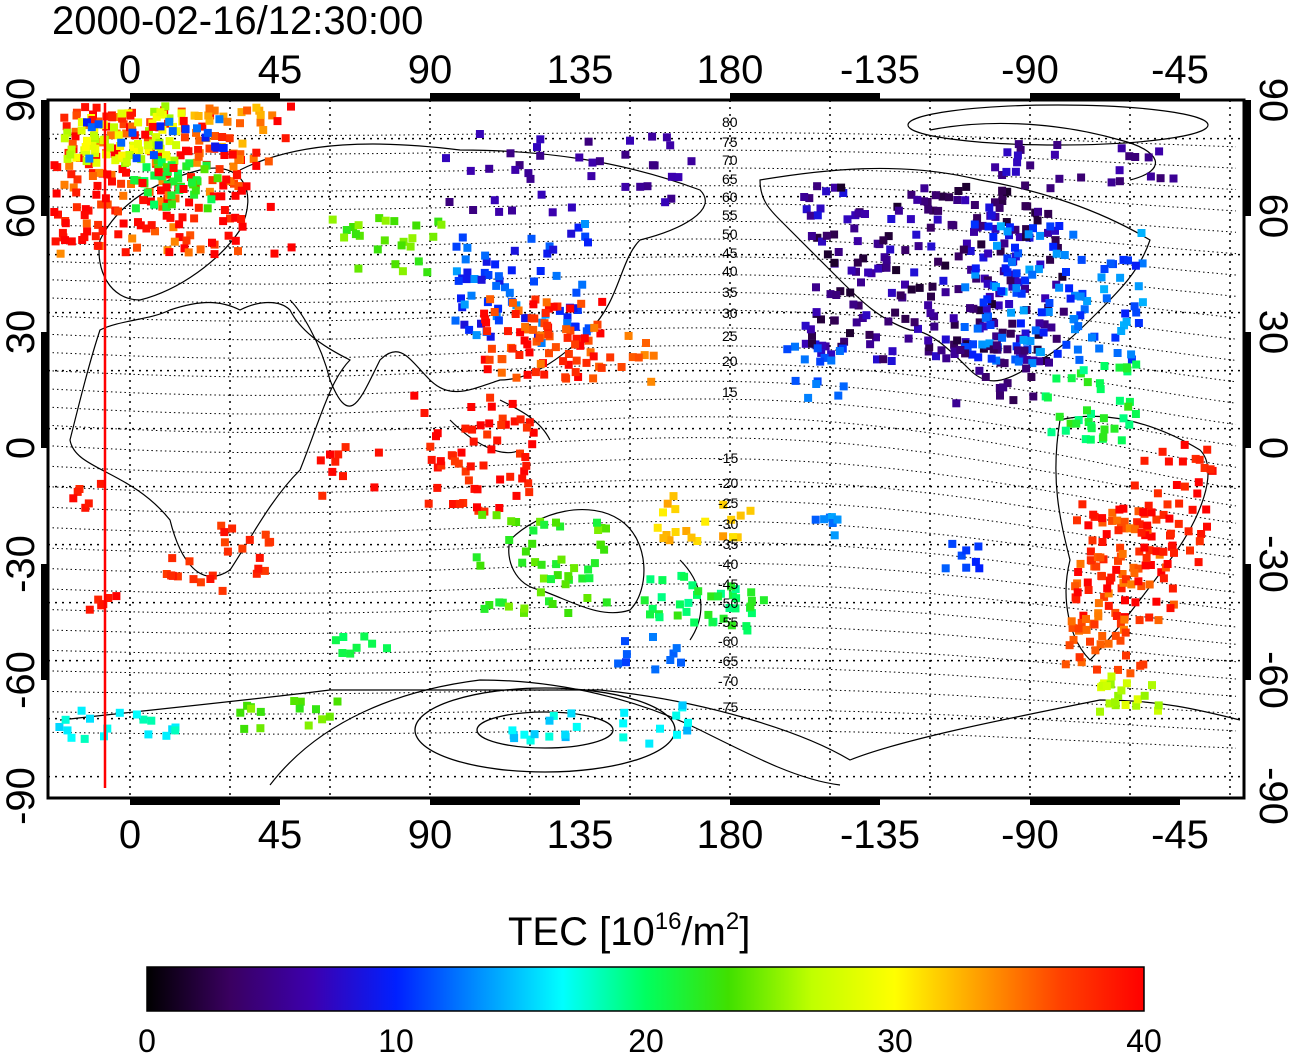 Image resolution: width=1292 pixels, height=1057 pixels. What do you see at coordinates (1180, 70) in the screenshot?
I see `x-tick-top: -45` at bounding box center [1180, 70].